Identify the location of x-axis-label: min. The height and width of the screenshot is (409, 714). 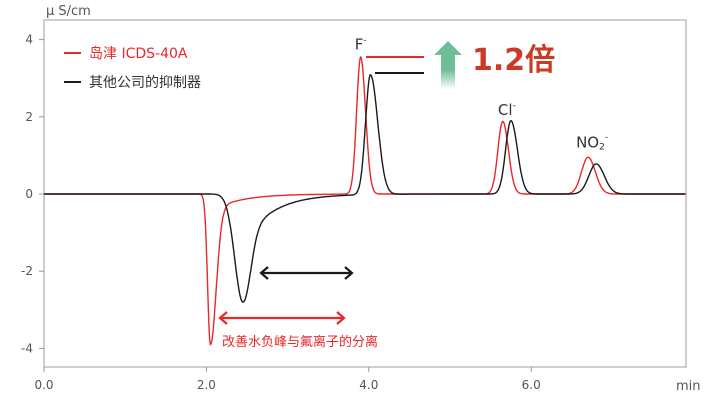
(688, 386).